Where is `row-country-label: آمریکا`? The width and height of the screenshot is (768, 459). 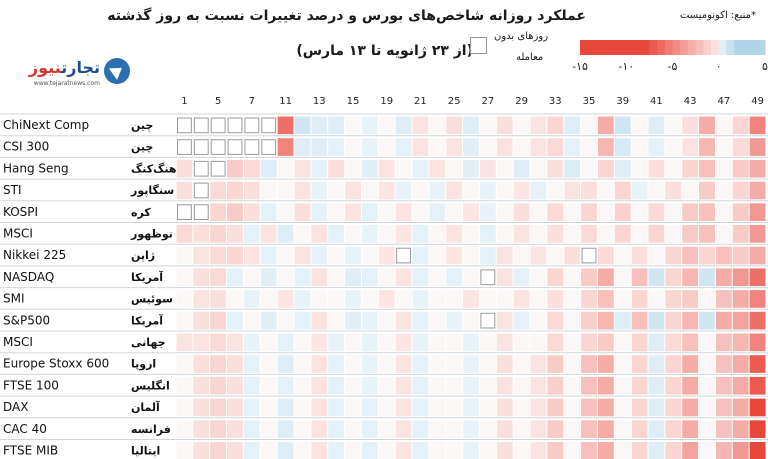 row-country-label: آمریکا is located at coordinates (147, 320).